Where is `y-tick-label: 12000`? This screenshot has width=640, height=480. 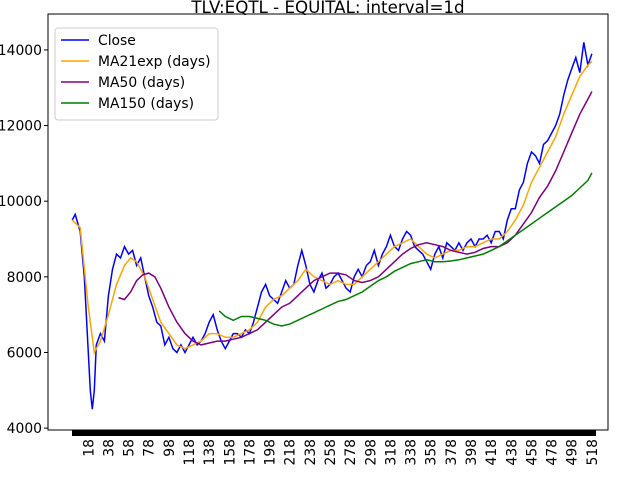 y-tick-label: 12000 is located at coordinates (21, 127).